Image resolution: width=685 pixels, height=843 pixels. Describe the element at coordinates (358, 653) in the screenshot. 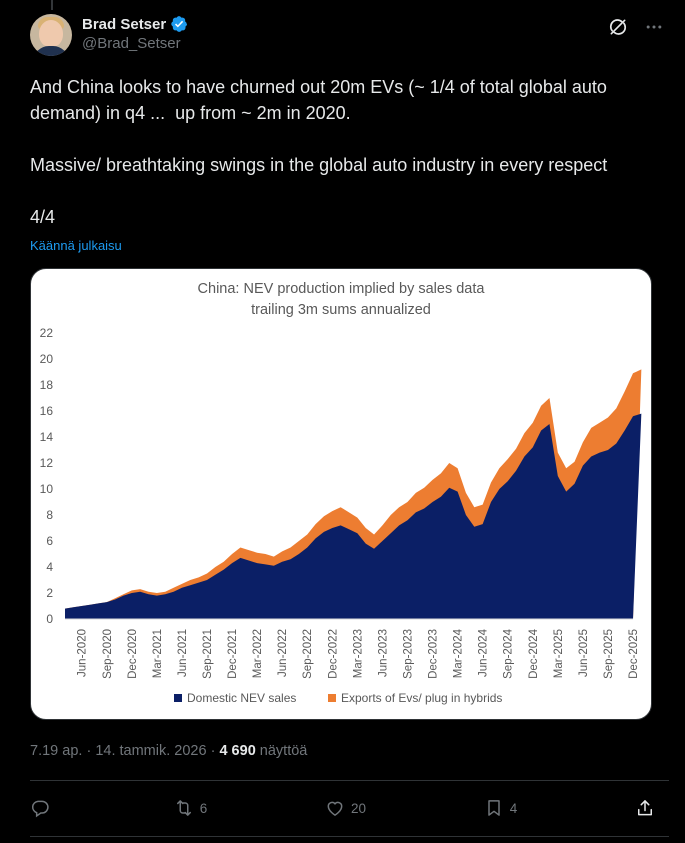

I see `x-tick-label: Mar-2023` at that location.